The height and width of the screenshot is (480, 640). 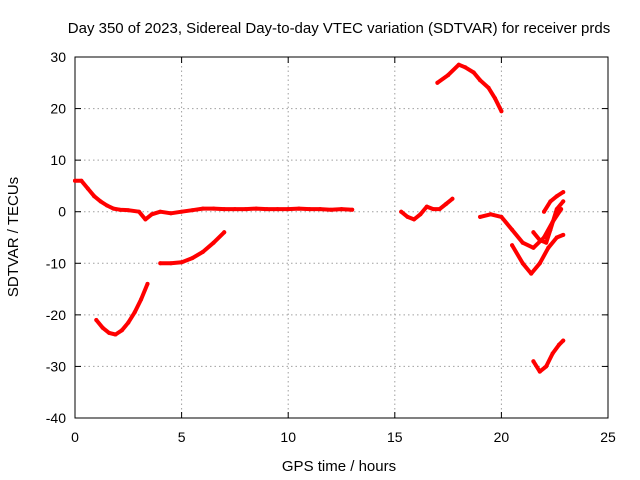 I want to click on x-tick-label: 15, so click(x=395, y=437).